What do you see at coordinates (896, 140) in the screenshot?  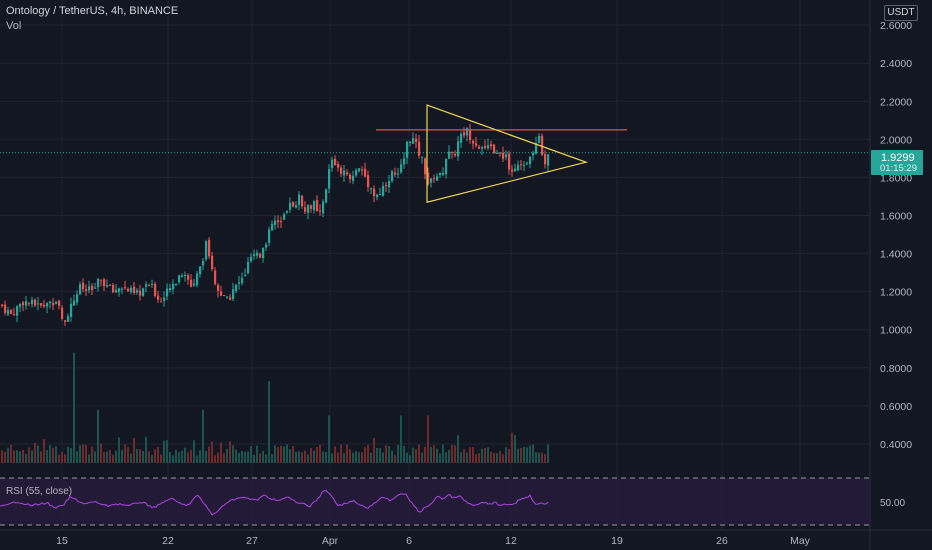 I see `price-tick-label: 2.0000` at bounding box center [896, 140].